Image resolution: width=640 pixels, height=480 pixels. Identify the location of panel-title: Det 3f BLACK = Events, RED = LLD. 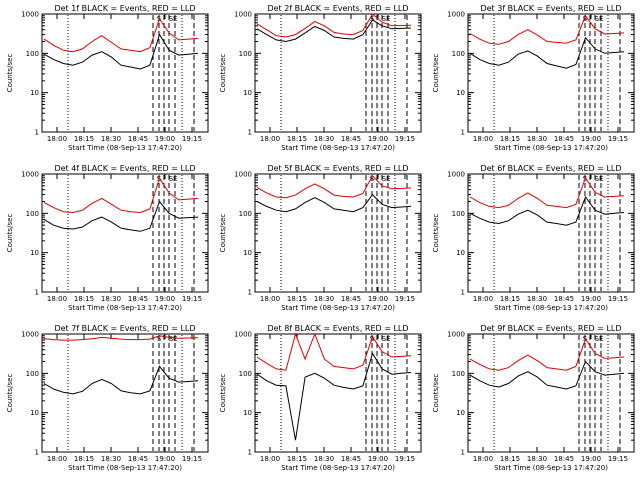
(550, 8).